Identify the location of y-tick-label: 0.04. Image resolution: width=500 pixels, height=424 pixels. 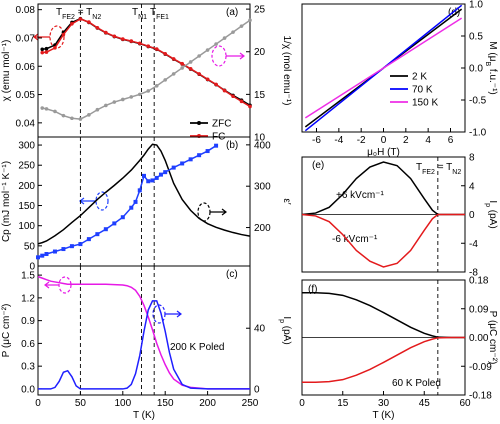
(26, 123).